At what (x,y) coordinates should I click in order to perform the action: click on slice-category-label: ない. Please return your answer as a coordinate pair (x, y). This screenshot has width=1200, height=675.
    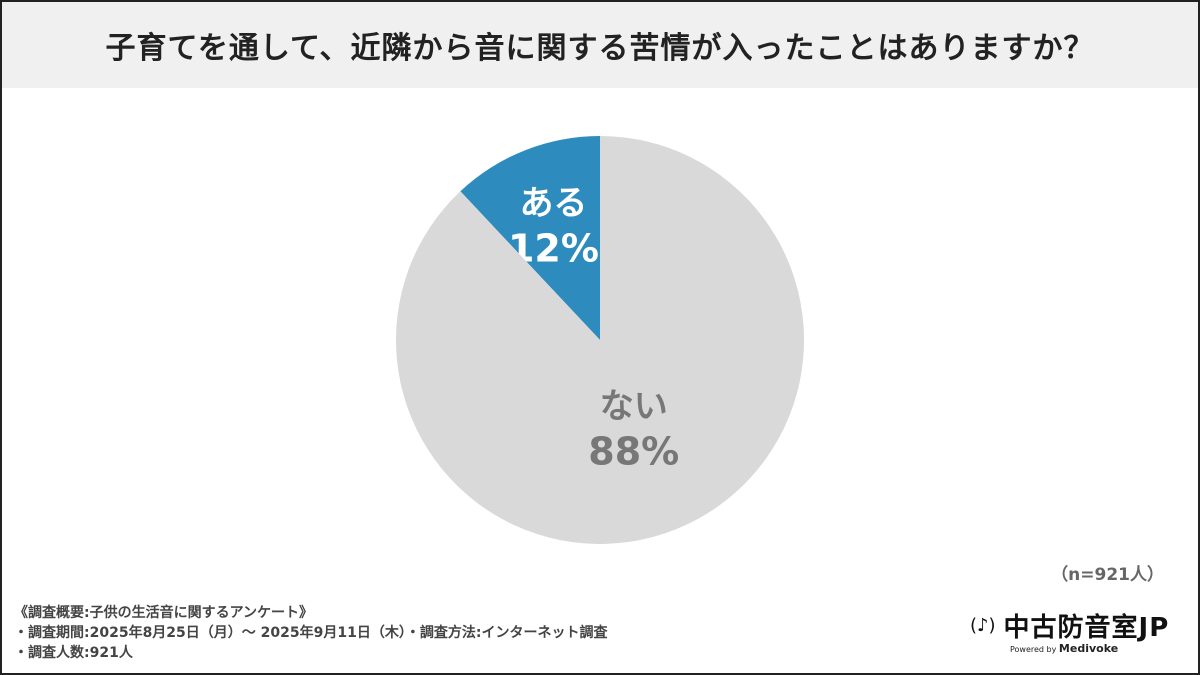
    Looking at the image, I should click on (634, 406).